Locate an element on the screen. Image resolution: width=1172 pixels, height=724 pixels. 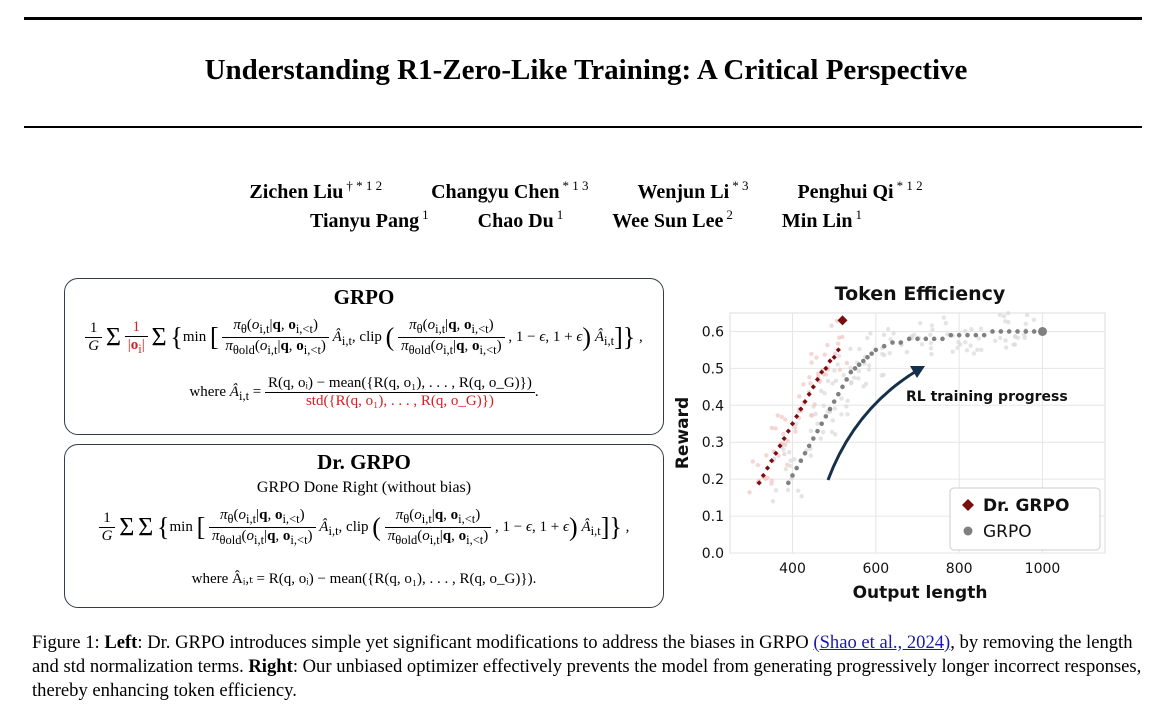
x-tick-label: 800 is located at coordinates (959, 569).